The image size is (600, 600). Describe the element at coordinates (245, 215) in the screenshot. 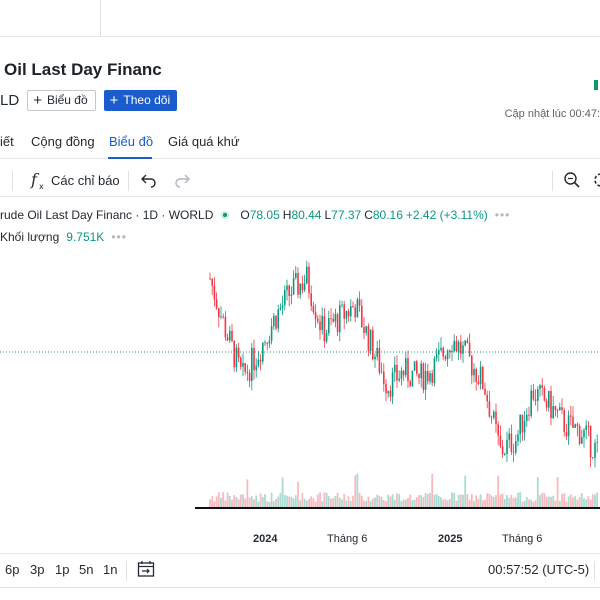

I see `open-label: O` at that location.